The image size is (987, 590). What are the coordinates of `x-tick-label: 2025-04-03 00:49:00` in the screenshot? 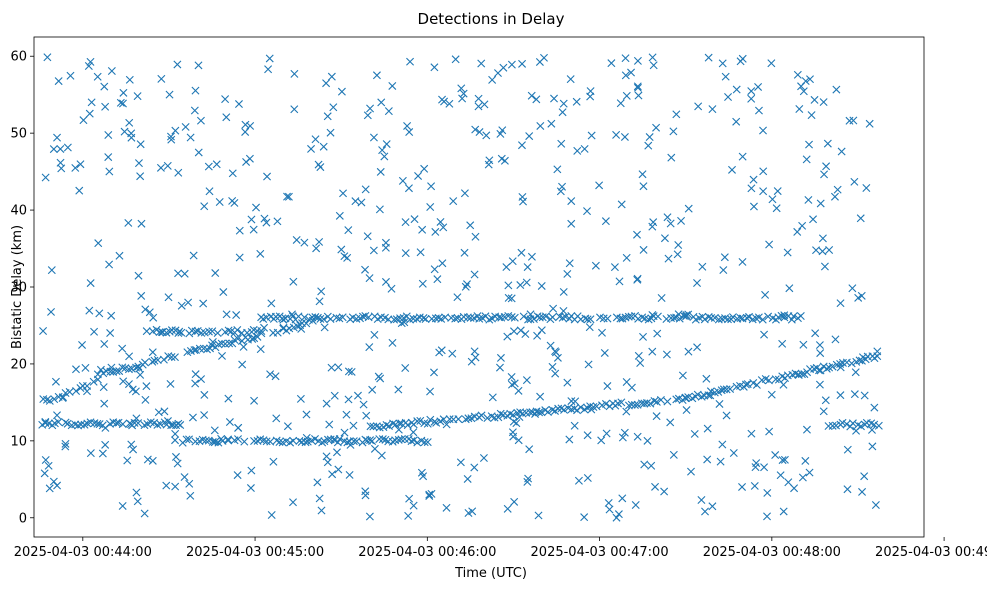 It's located at (931, 552).